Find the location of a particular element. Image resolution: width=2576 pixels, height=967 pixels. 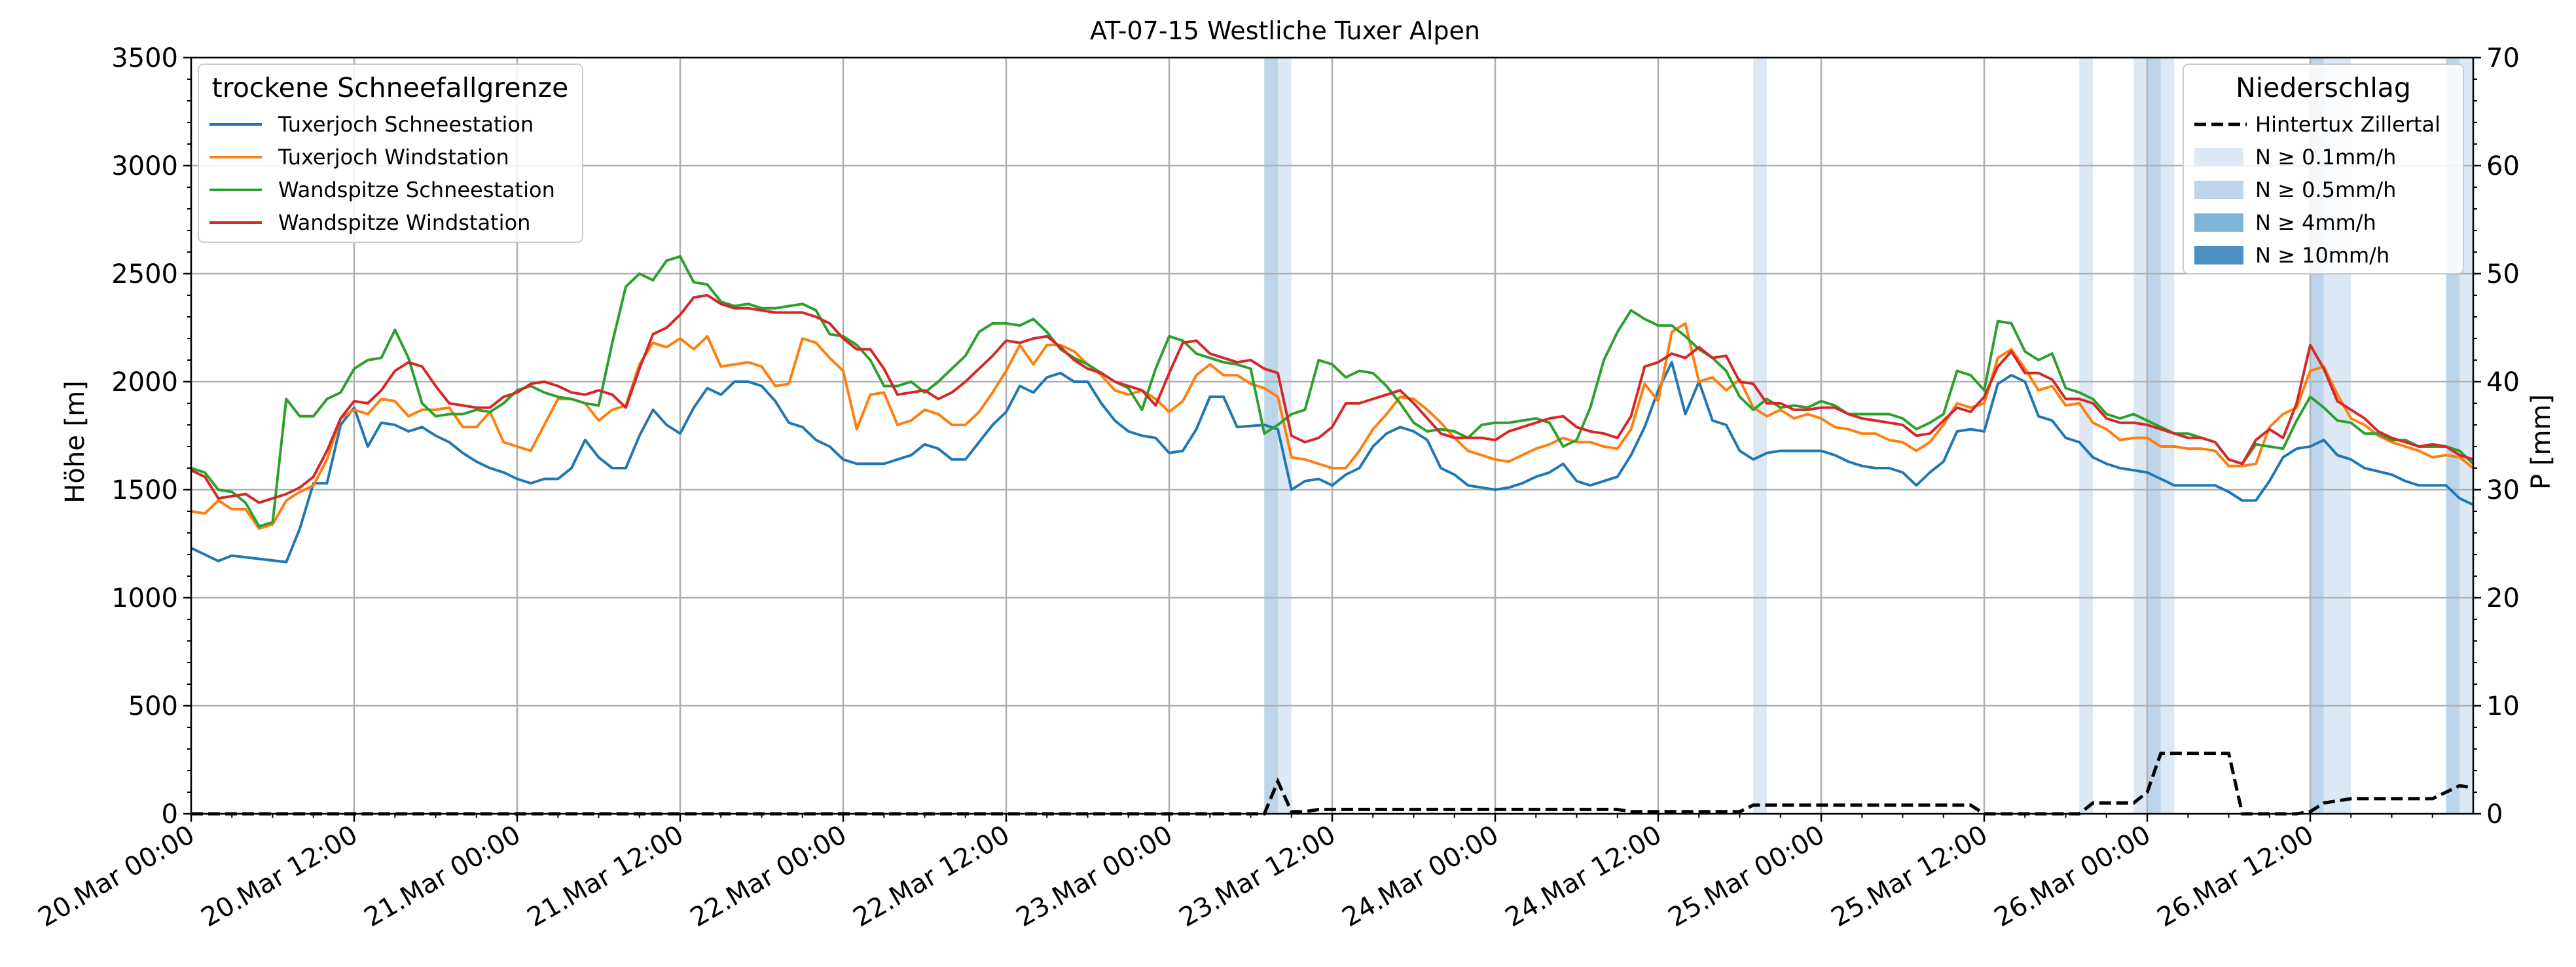

y-tick-label: 2500 is located at coordinates (144, 274).